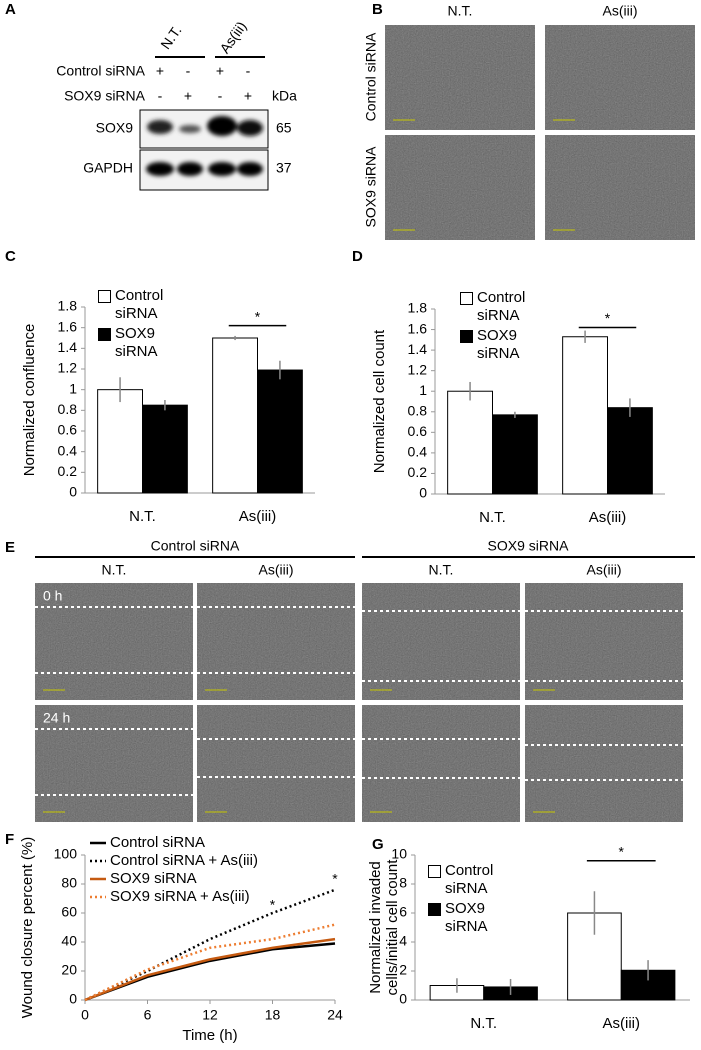 The height and width of the screenshot is (1050, 701). What do you see at coordinates (357, 256) in the screenshot?
I see `panel-label: D` at bounding box center [357, 256].